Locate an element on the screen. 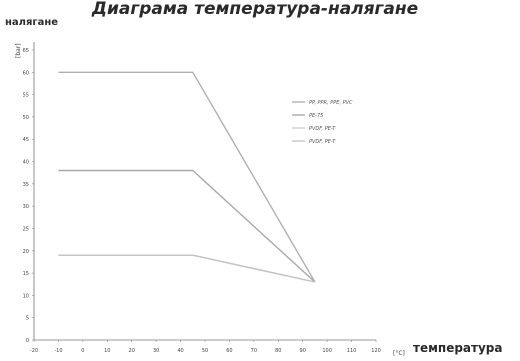  x-tick-label: 0 is located at coordinates (82, 351).